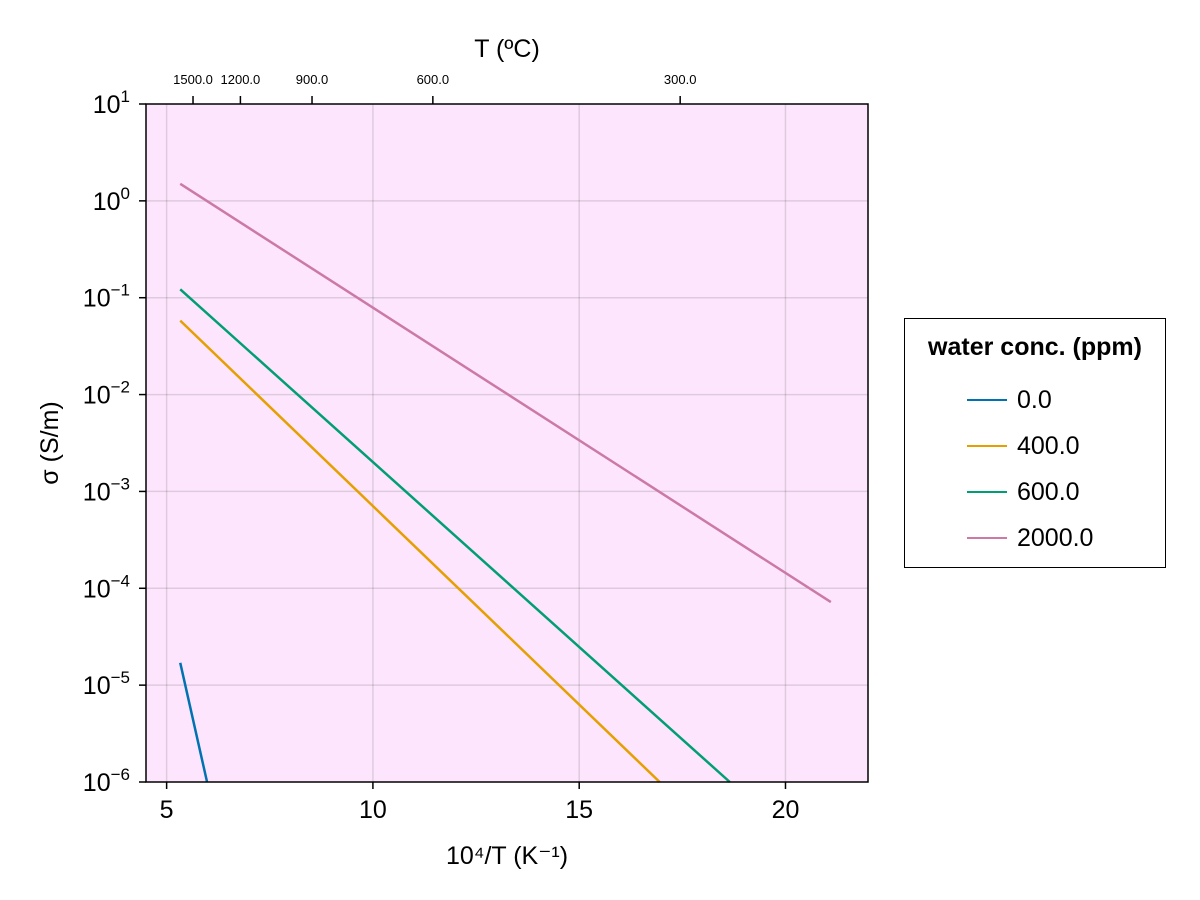 The image size is (1200, 900). I want to click on legend-item: 2000.0, so click(1030, 538).